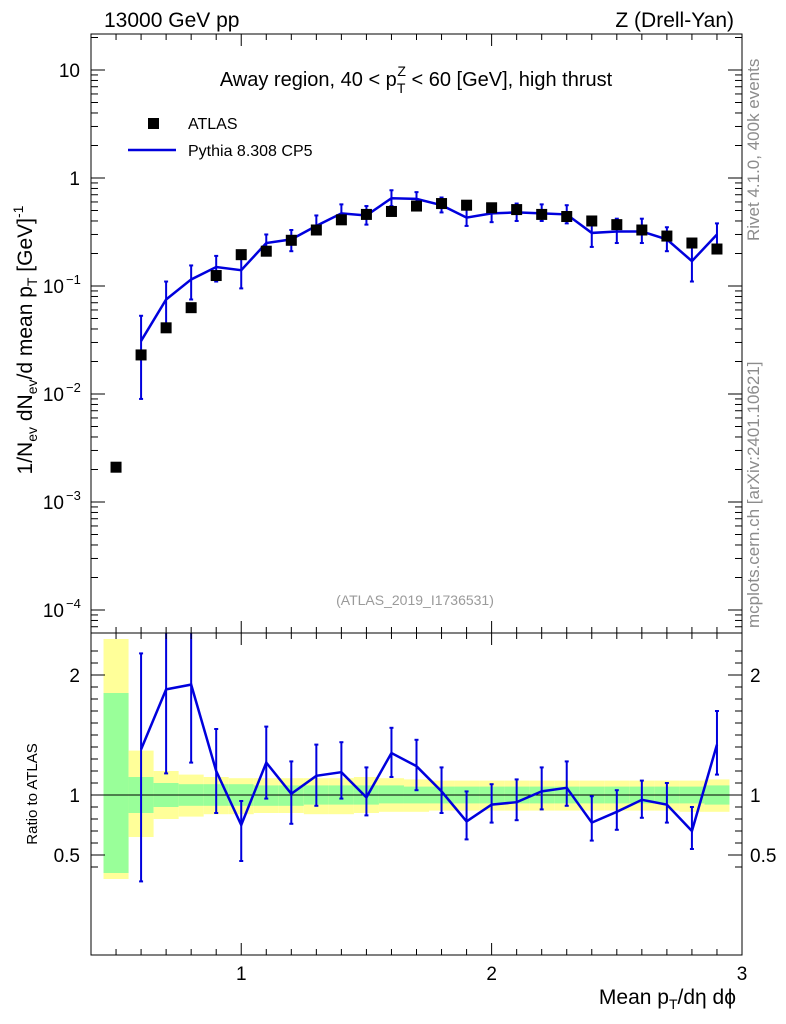 The width and height of the screenshot is (786, 1024). What do you see at coordinates (753, 494) in the screenshot?
I see `mcplots-label: mcplots.cern.ch [arXiv:2401.10621]` at bounding box center [753, 494].